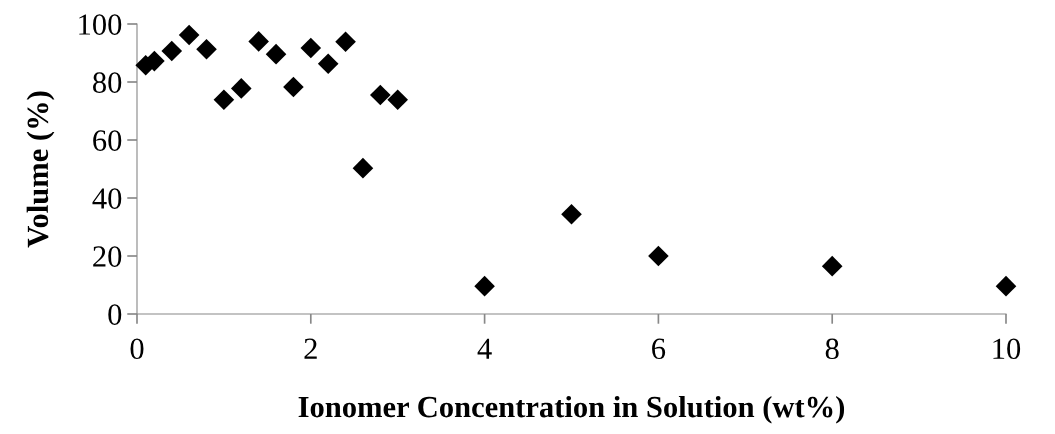 The height and width of the screenshot is (434, 1055). I want to click on x-tick-label: 10, so click(1007, 349).